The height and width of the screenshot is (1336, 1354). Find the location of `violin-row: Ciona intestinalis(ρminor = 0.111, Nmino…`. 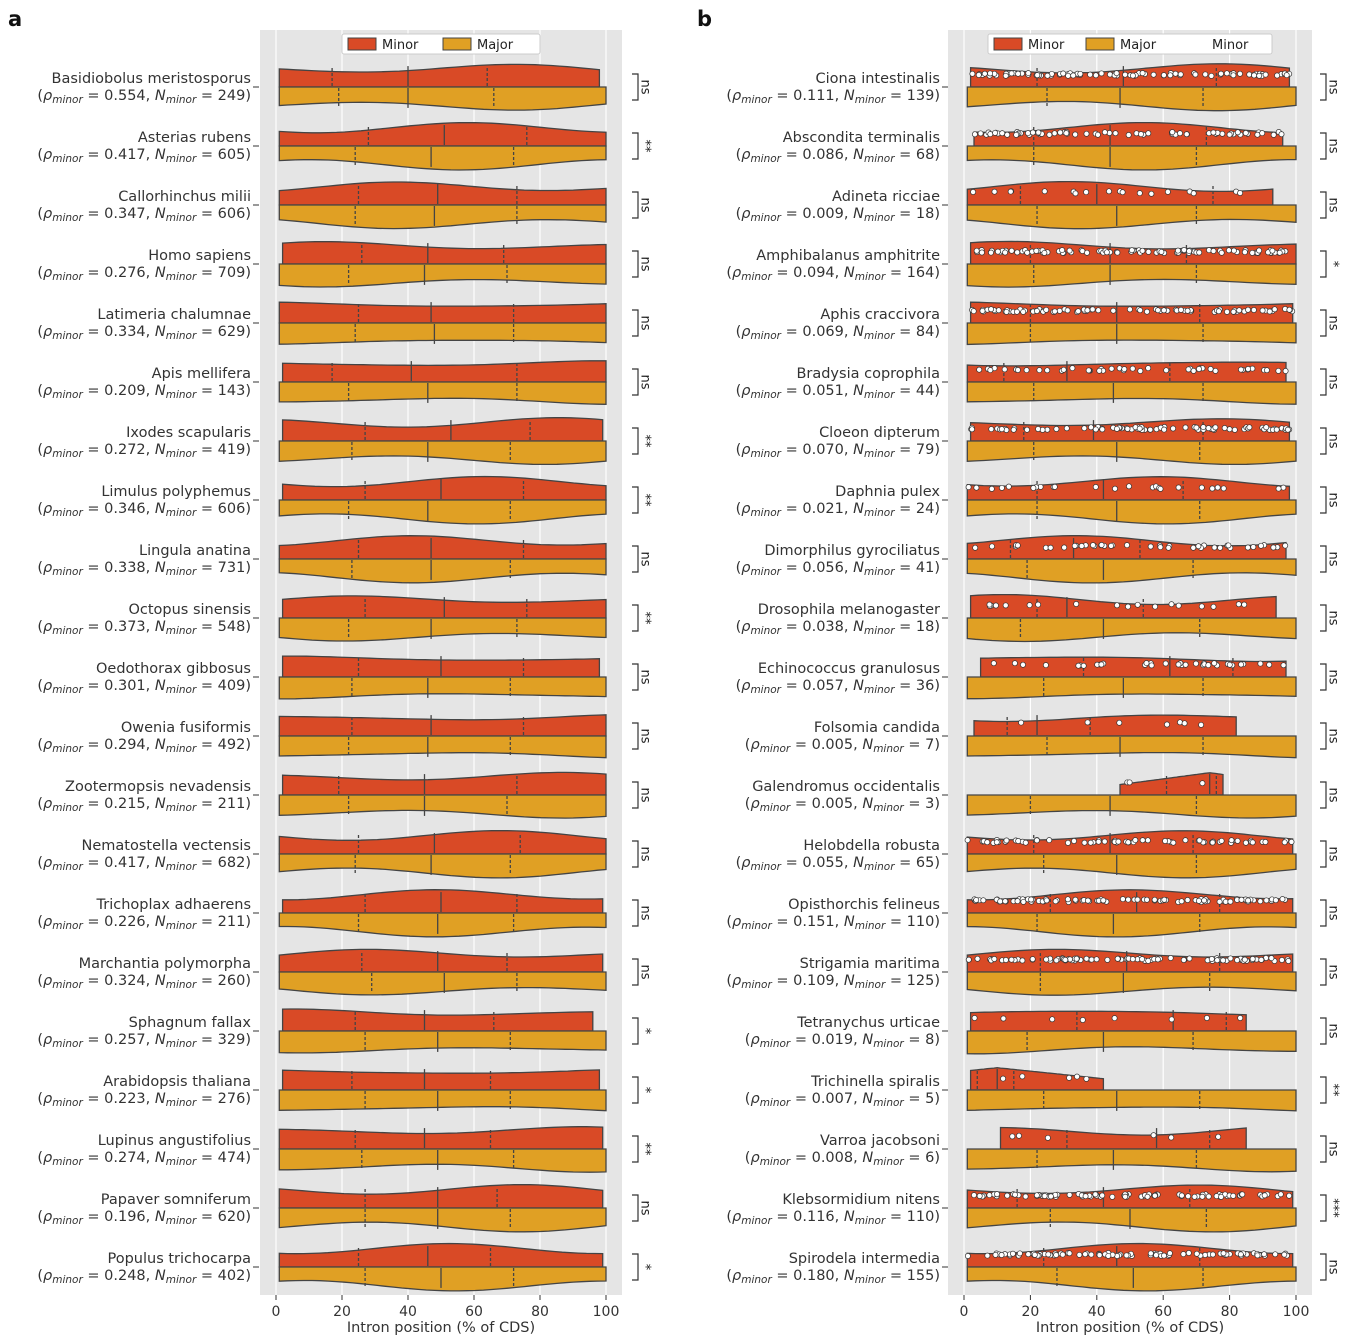

violin-row: Ciona intestinalis(ρminor = 0.111, Nmino… is located at coordinates (1033, 87).